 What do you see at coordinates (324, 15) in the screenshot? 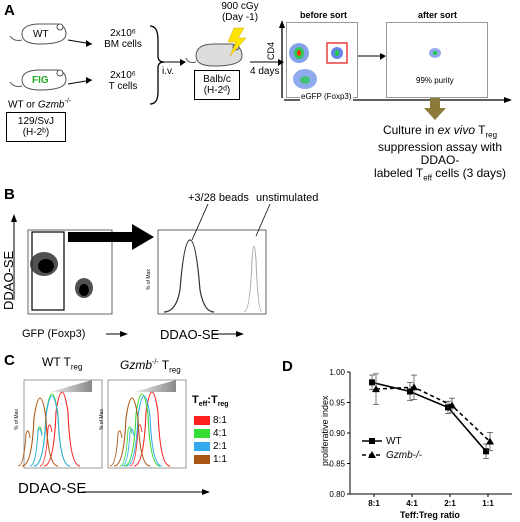
I see `before-sort-title: before sort` at bounding box center [324, 15].